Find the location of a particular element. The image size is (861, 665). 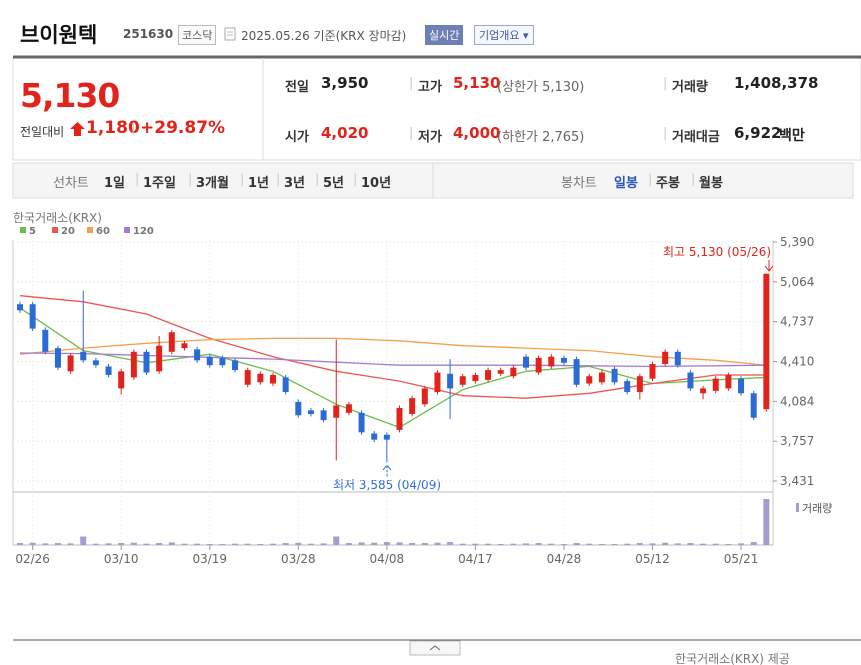

x-tick-label: 04/28 is located at coordinates (564, 559).